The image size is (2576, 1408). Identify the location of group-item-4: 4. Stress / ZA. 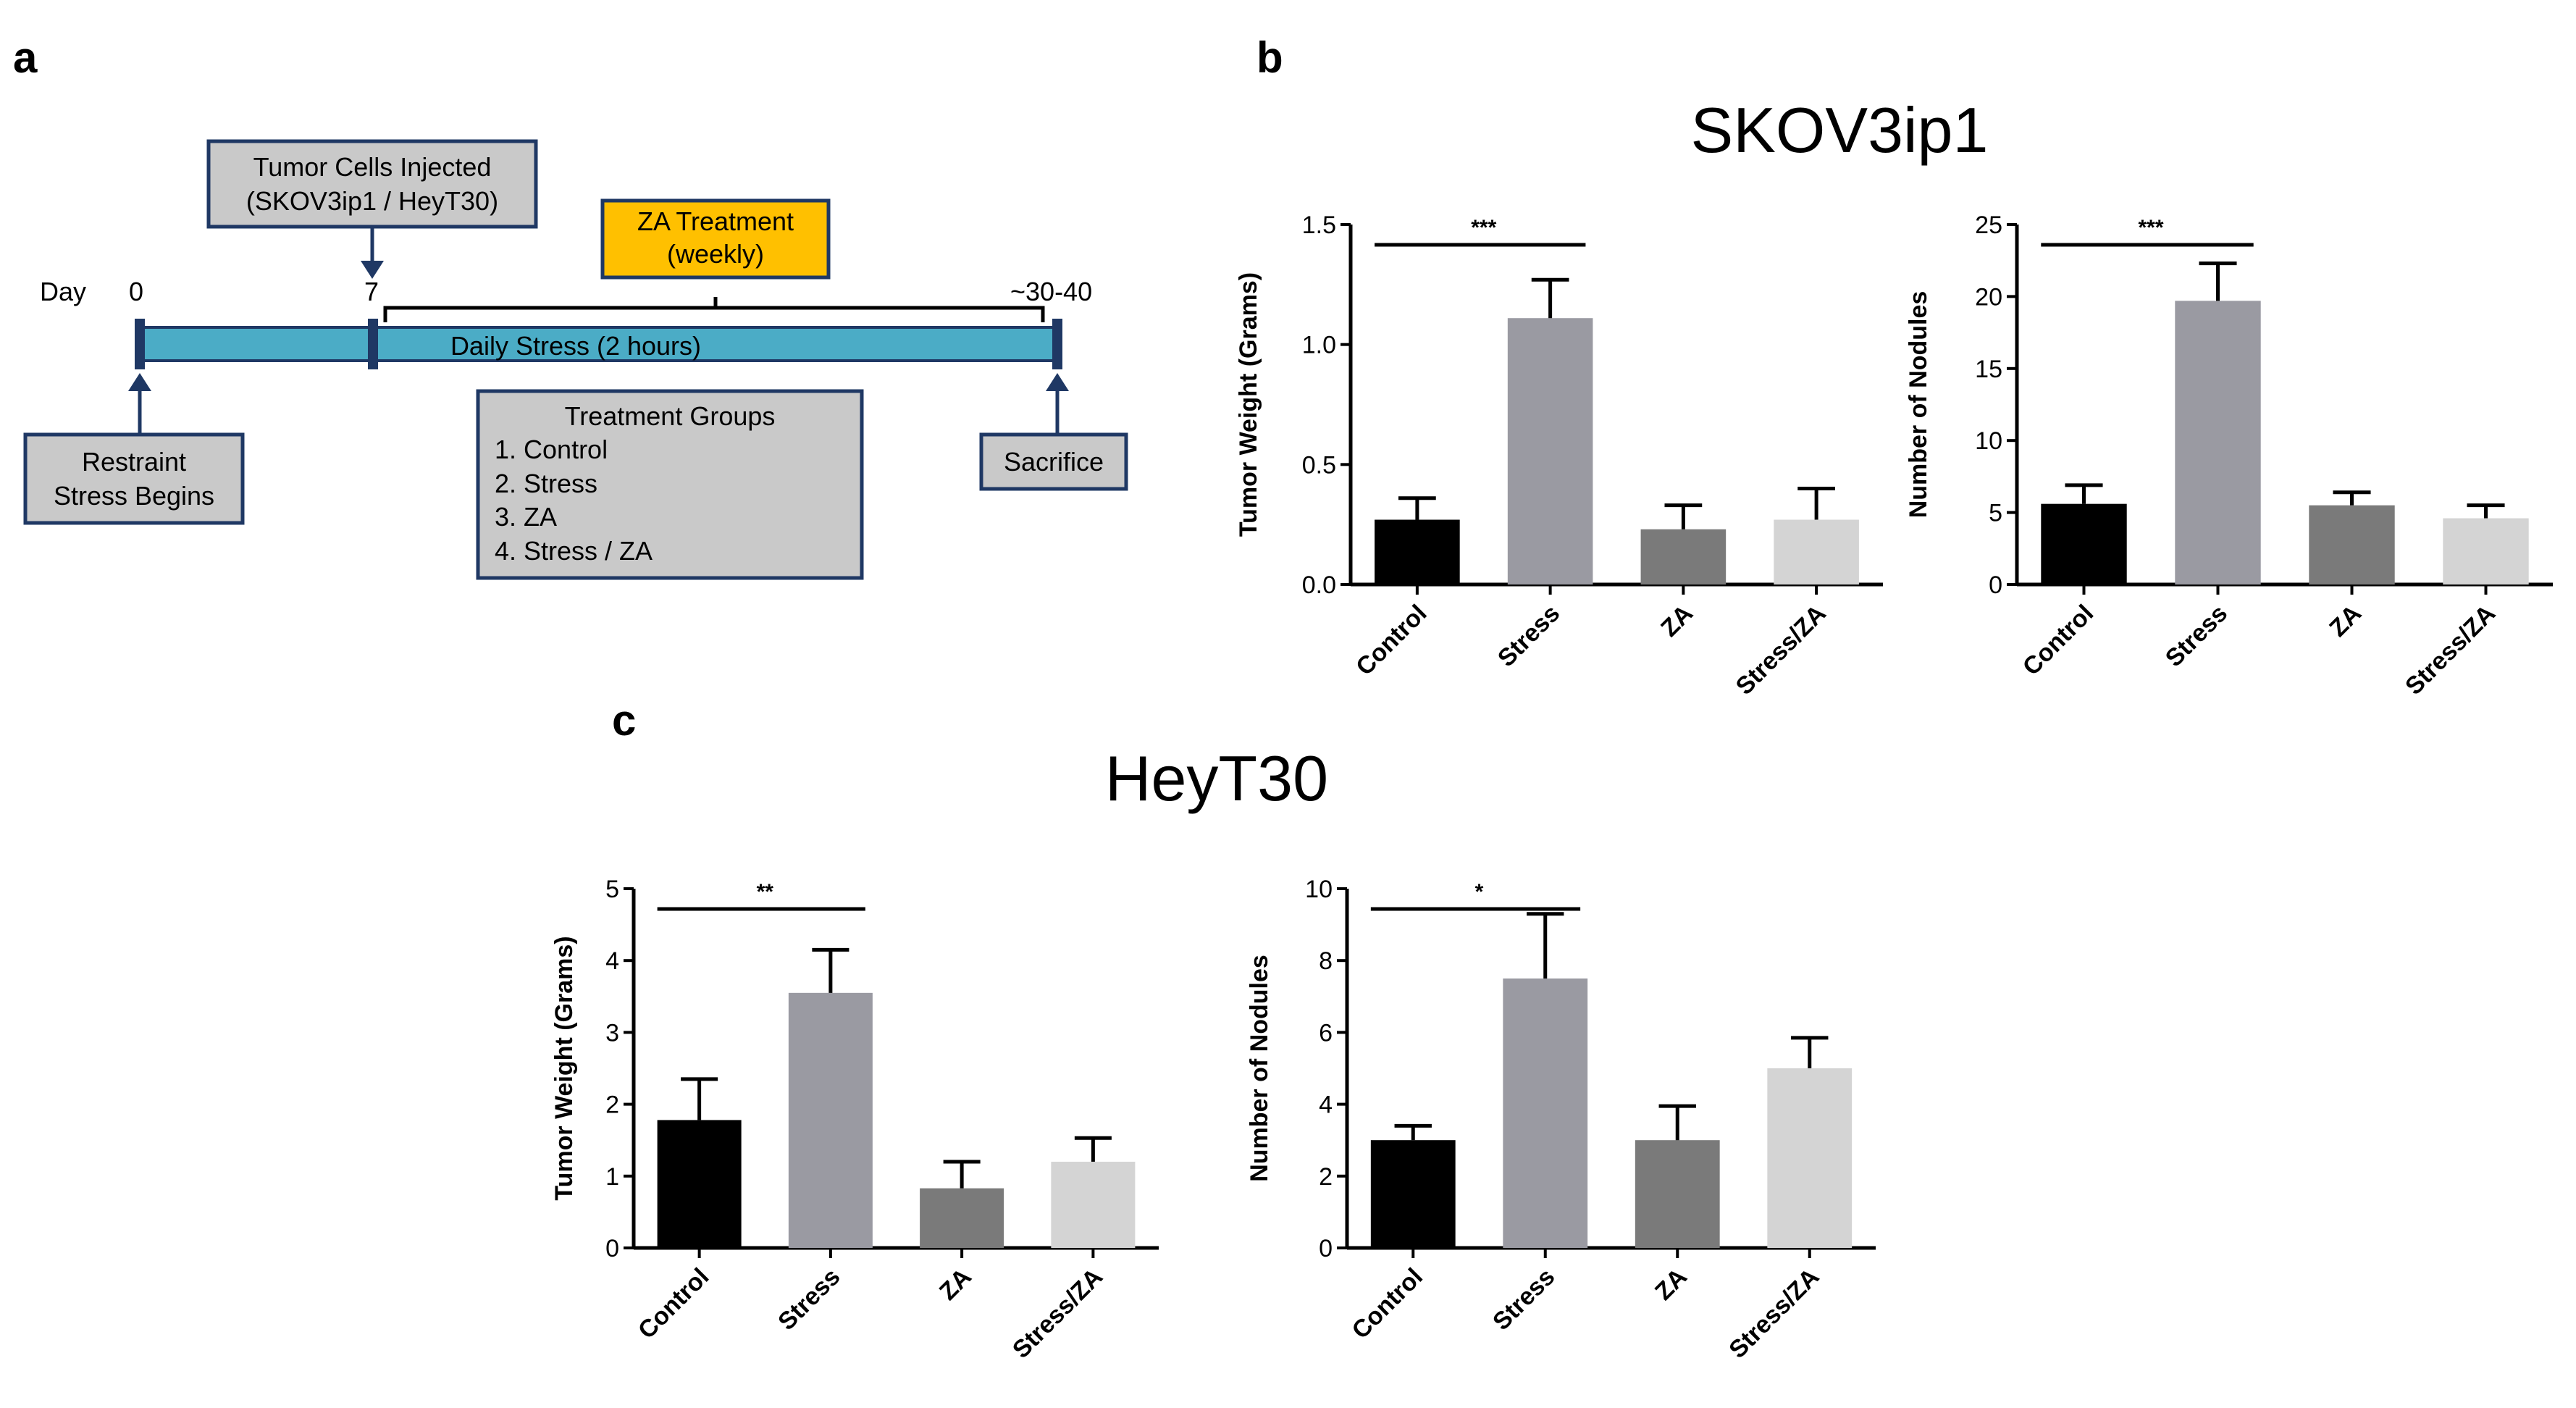
(574, 551).